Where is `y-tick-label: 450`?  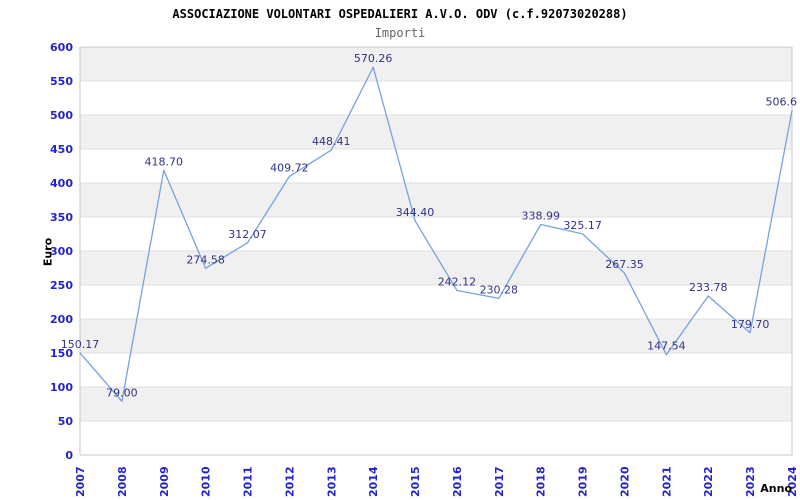
y-tick-label: 450 is located at coordinates (61, 149).